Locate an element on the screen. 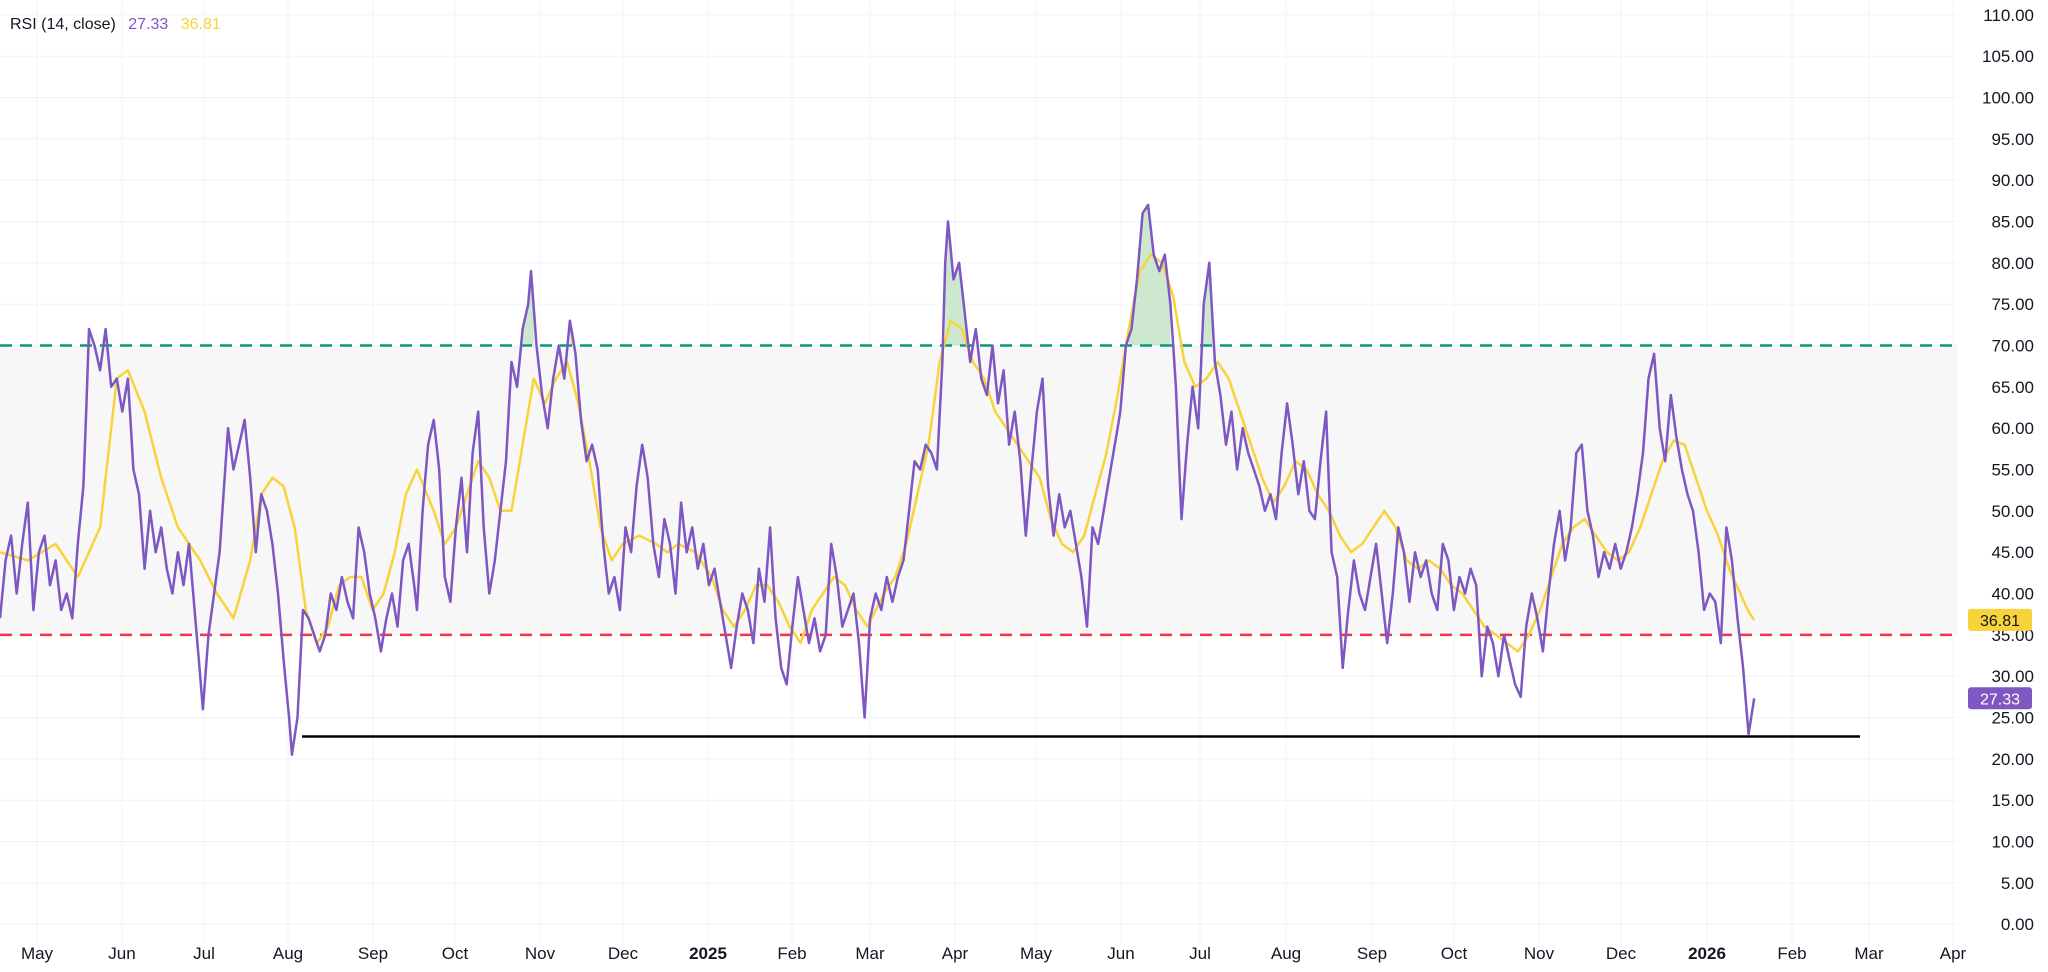 The height and width of the screenshot is (972, 2048). overbought-area is located at coordinates (1149, 275).